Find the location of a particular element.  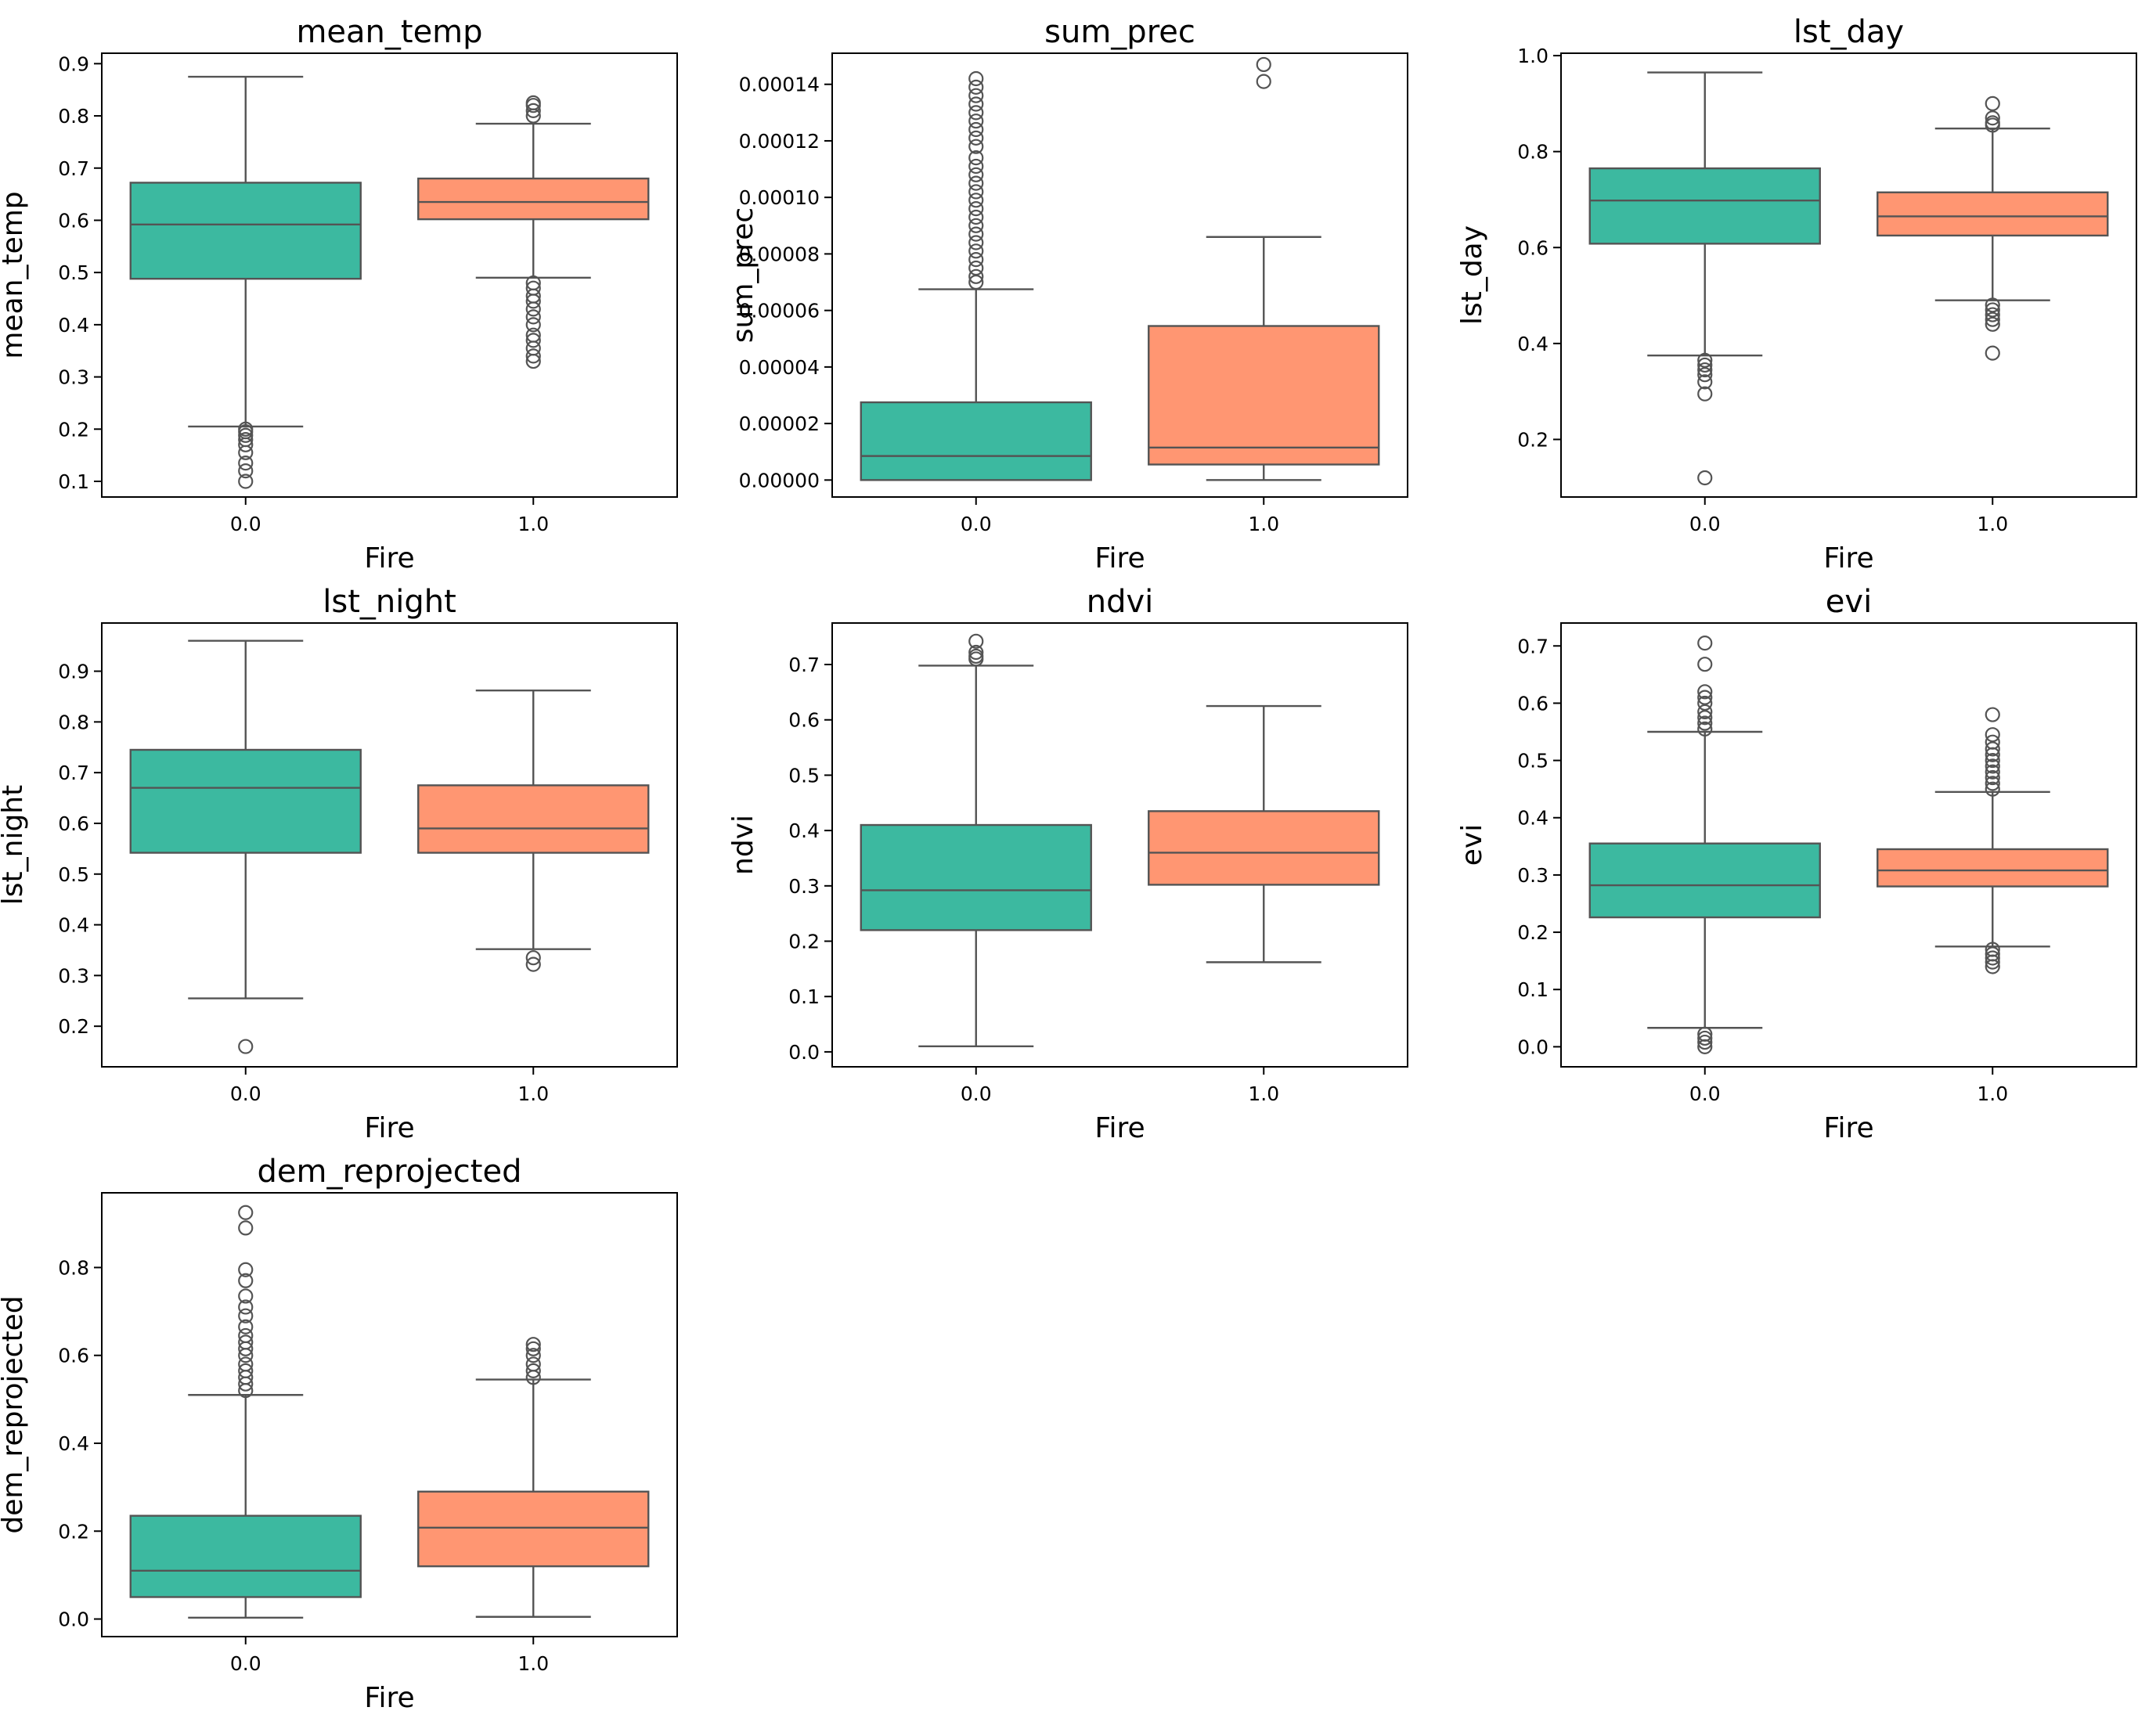

y-axis-label: evi is located at coordinates (1472, 845).